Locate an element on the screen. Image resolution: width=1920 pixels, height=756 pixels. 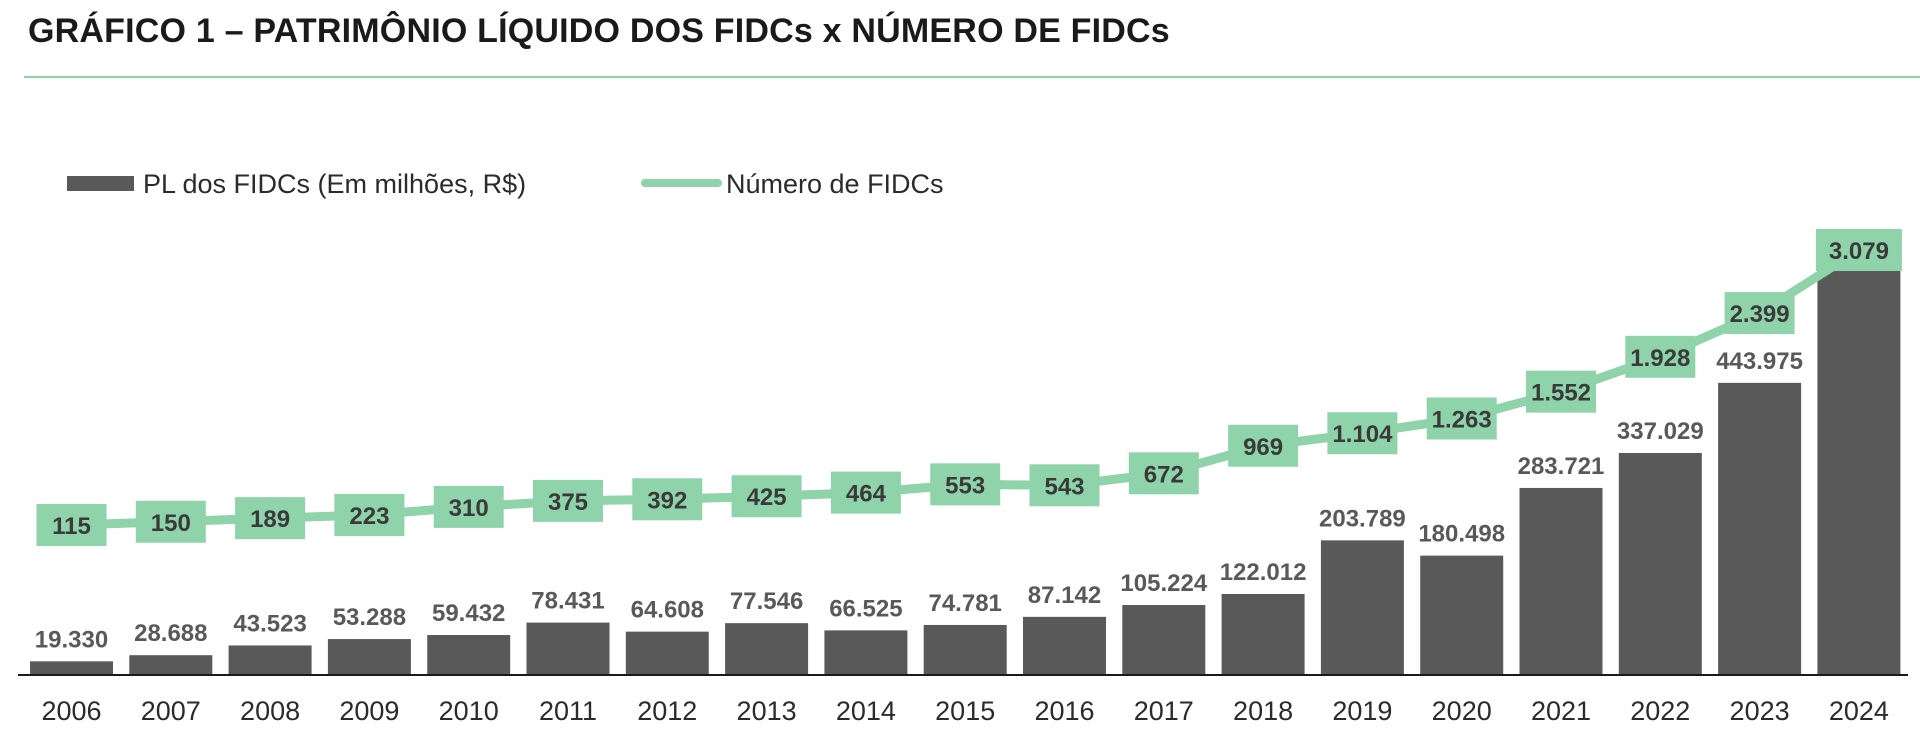
line-label-2009: 223 is located at coordinates (369, 516).